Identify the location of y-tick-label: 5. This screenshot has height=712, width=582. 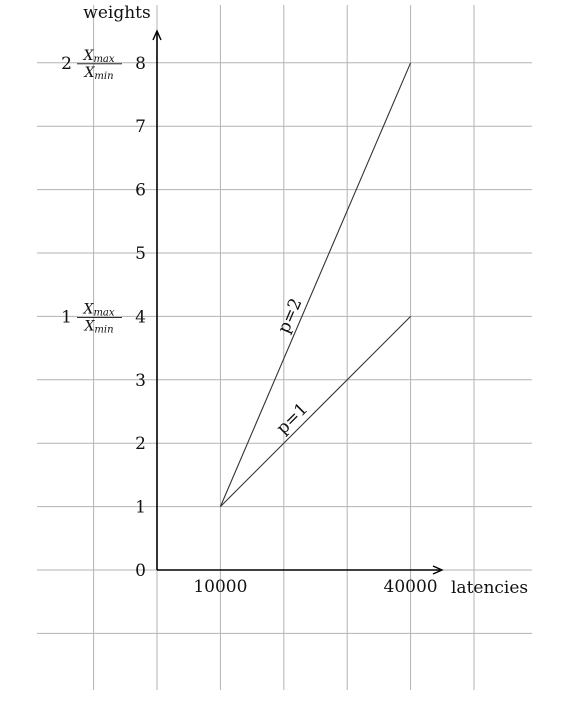
(140, 254).